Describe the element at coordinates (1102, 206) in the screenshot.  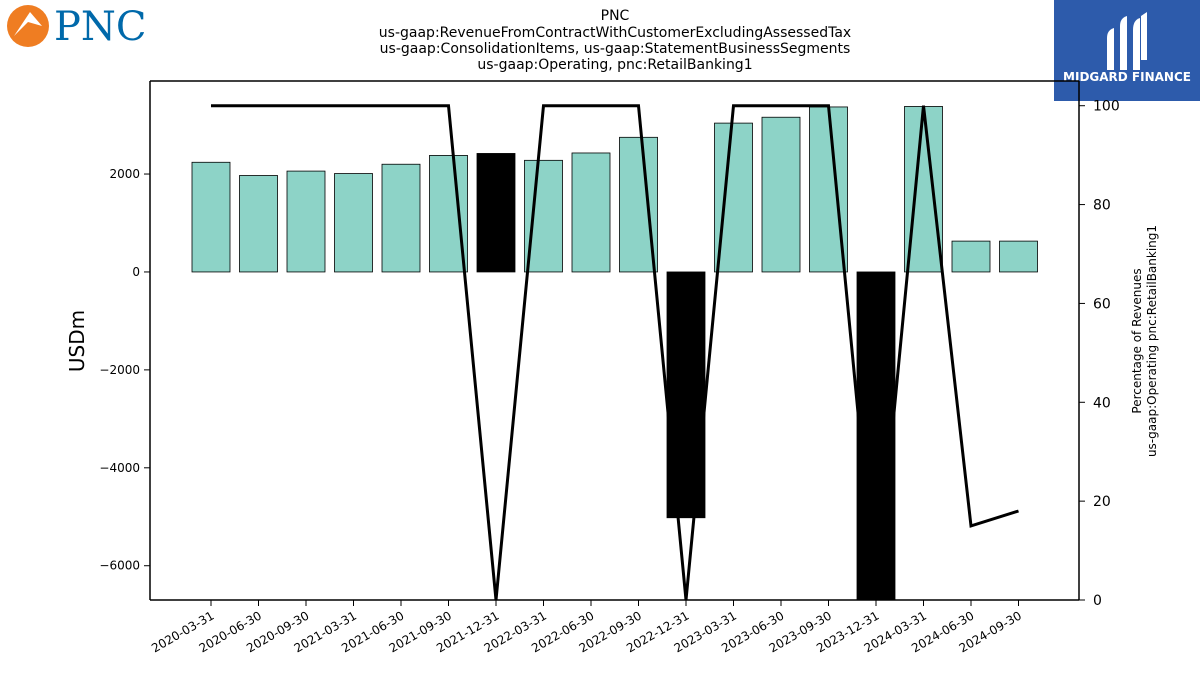
I see `y2-tick-label: 80` at that location.